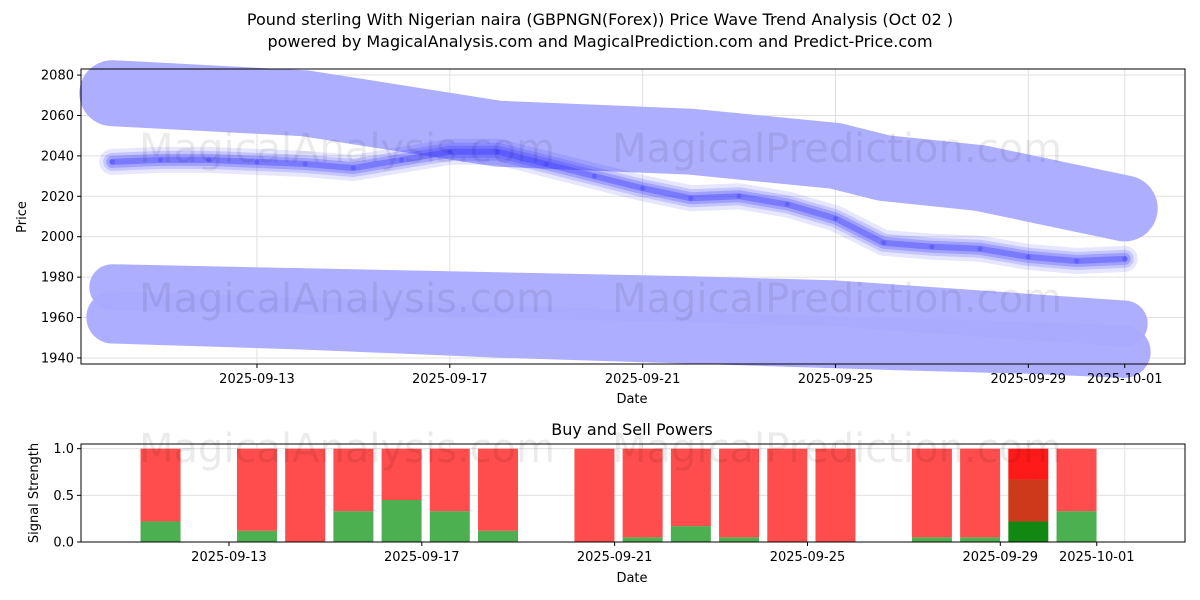 The height and width of the screenshot is (600, 1200). Describe the element at coordinates (229, 557) in the screenshot. I see `signal-xtick-label-0: 2025-09-13` at that location.